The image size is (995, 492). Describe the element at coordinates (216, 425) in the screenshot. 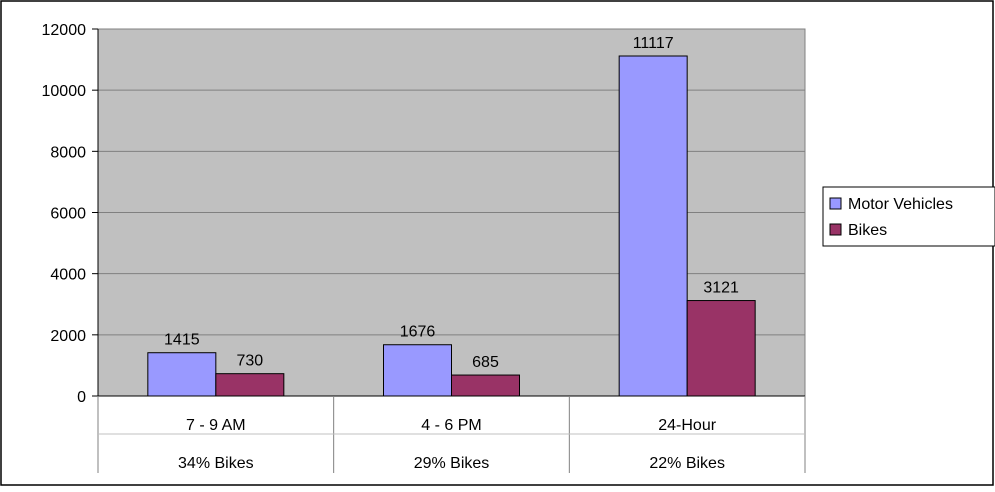

I see `category-label: 7 - 9 AM` at that location.